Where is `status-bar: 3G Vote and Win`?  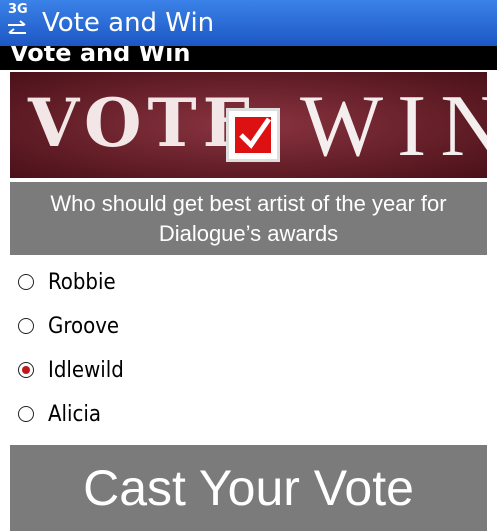 status-bar: 3G Vote and Win is located at coordinates (248, 23).